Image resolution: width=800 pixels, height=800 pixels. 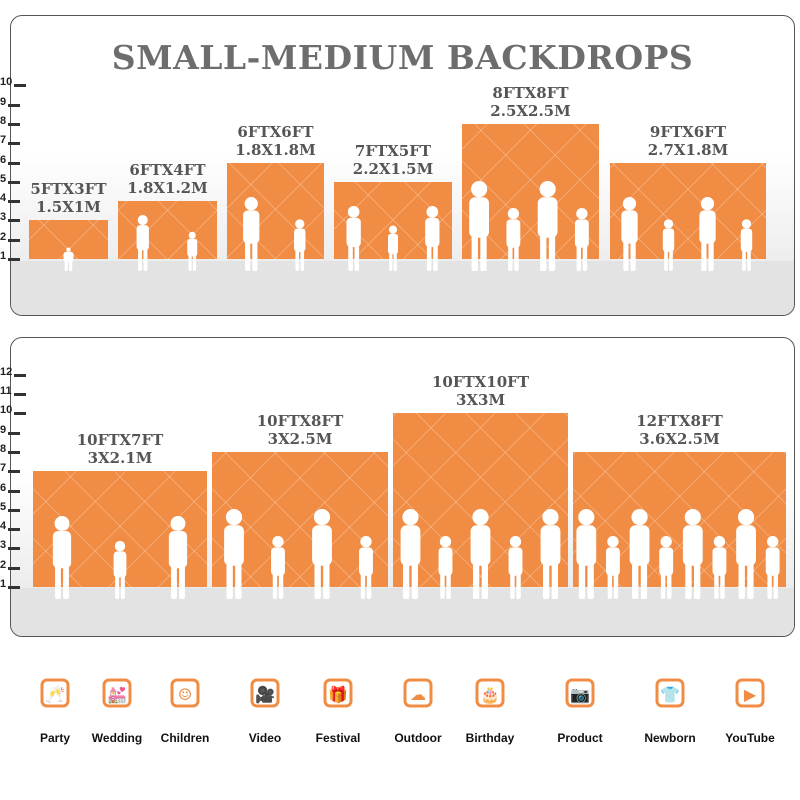 I want to click on baby-onesie-icon: 👕, so click(x=670, y=693).